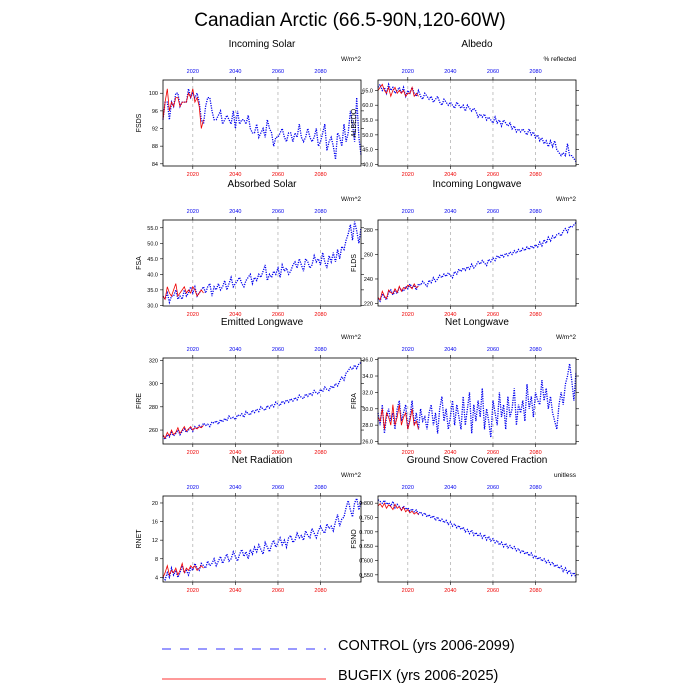 Image resolution: width=700 pixels, height=700 pixels. What do you see at coordinates (367, 121) in the screenshot?
I see `panel-albedo-ytick-label: 55.0` at bounding box center [367, 121].